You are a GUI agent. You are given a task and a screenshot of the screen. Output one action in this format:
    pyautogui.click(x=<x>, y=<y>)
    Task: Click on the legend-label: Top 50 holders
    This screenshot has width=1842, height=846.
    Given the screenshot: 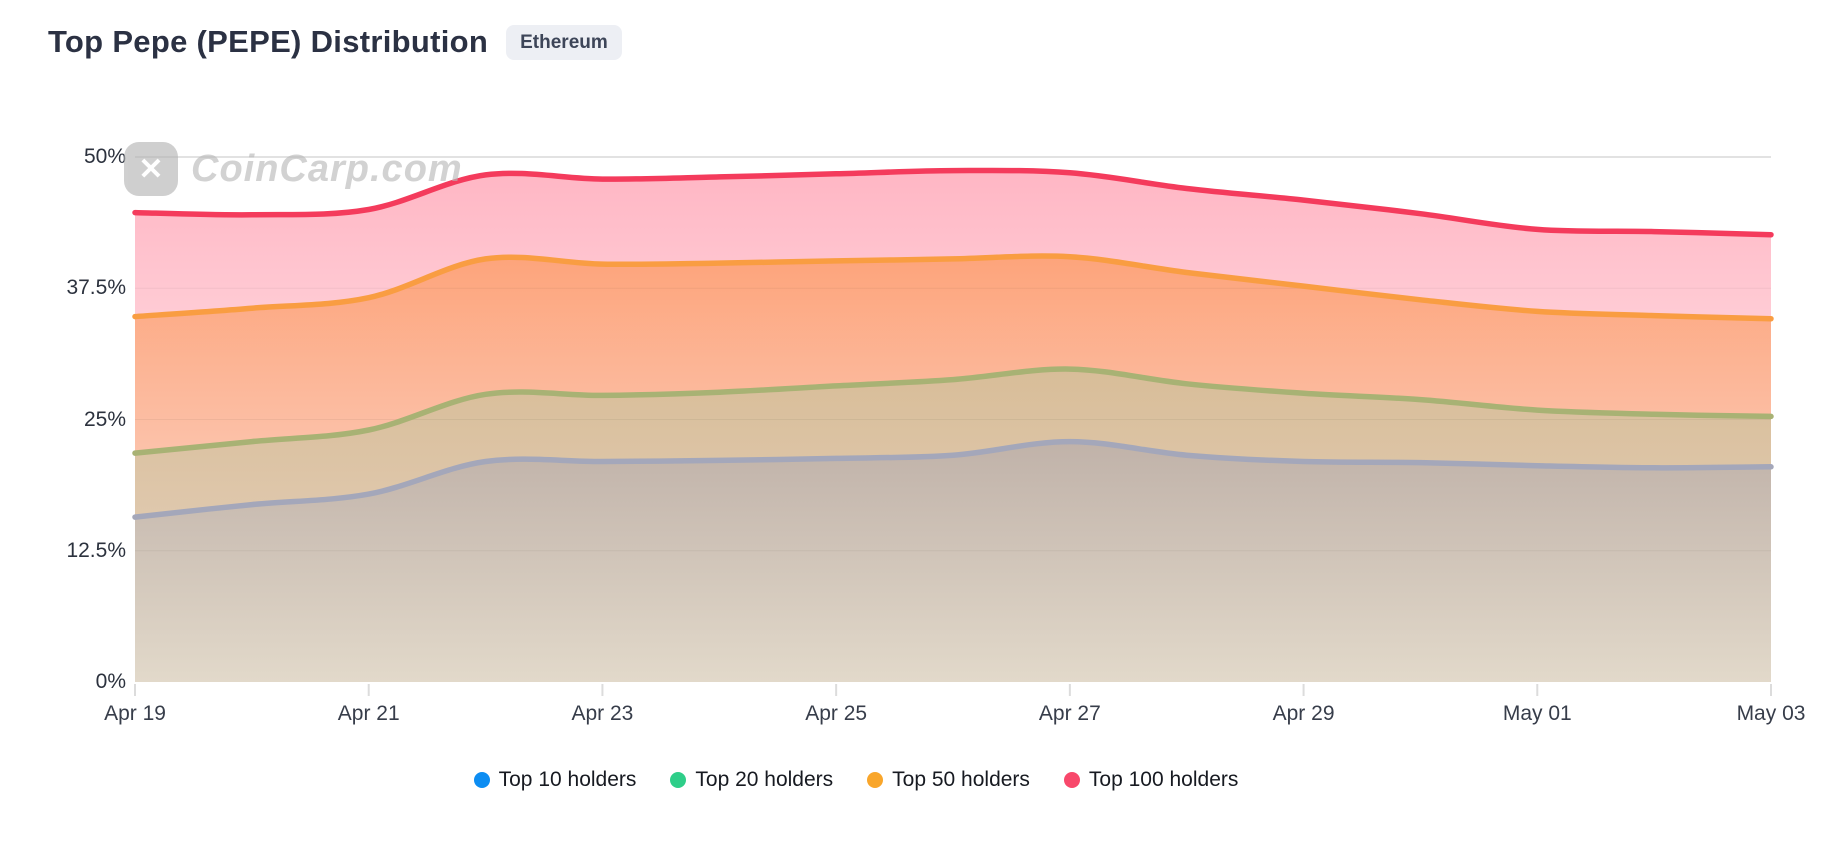 What is the action you would take?
    pyautogui.click(x=961, y=779)
    